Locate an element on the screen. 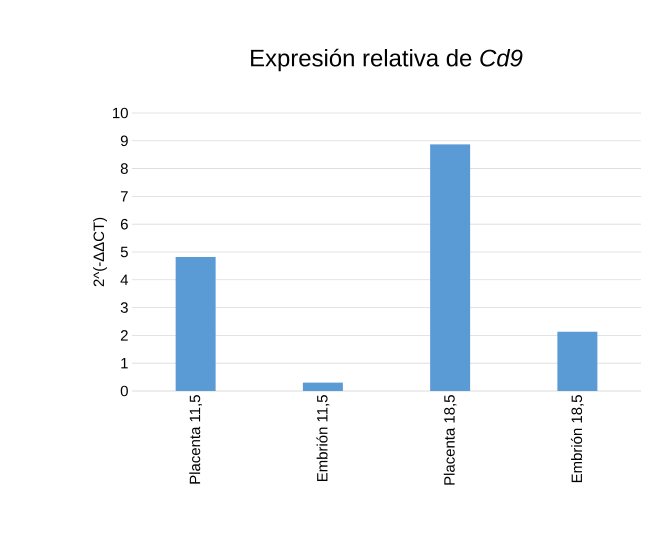 The image size is (659, 543). x-tick-label: Embrión 18,5 is located at coordinates (577, 438).